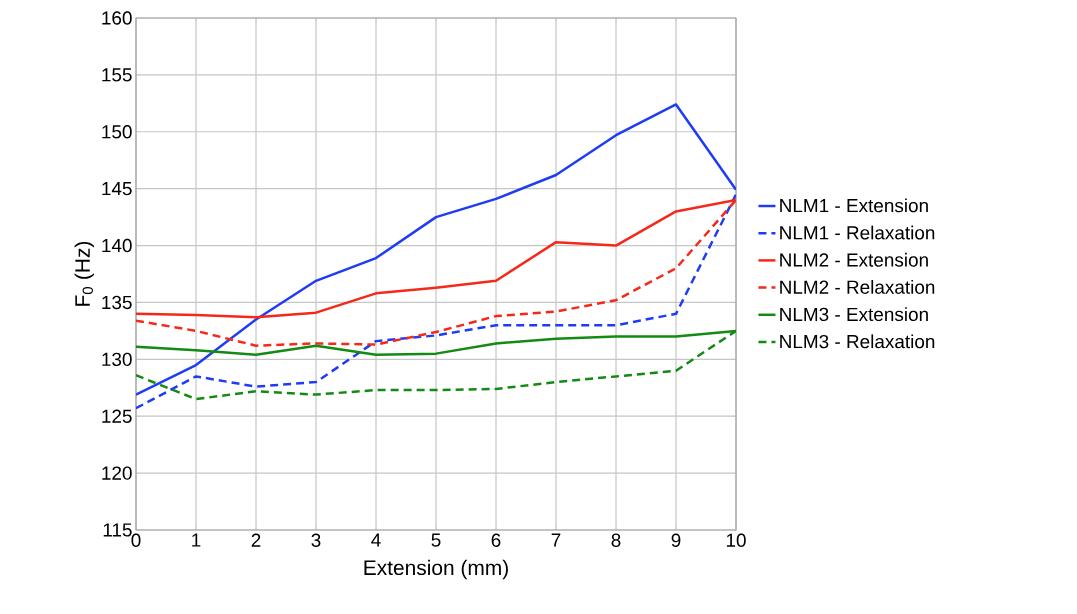  What do you see at coordinates (676, 540) in the screenshot?
I see `x-tick-label: 9` at bounding box center [676, 540].